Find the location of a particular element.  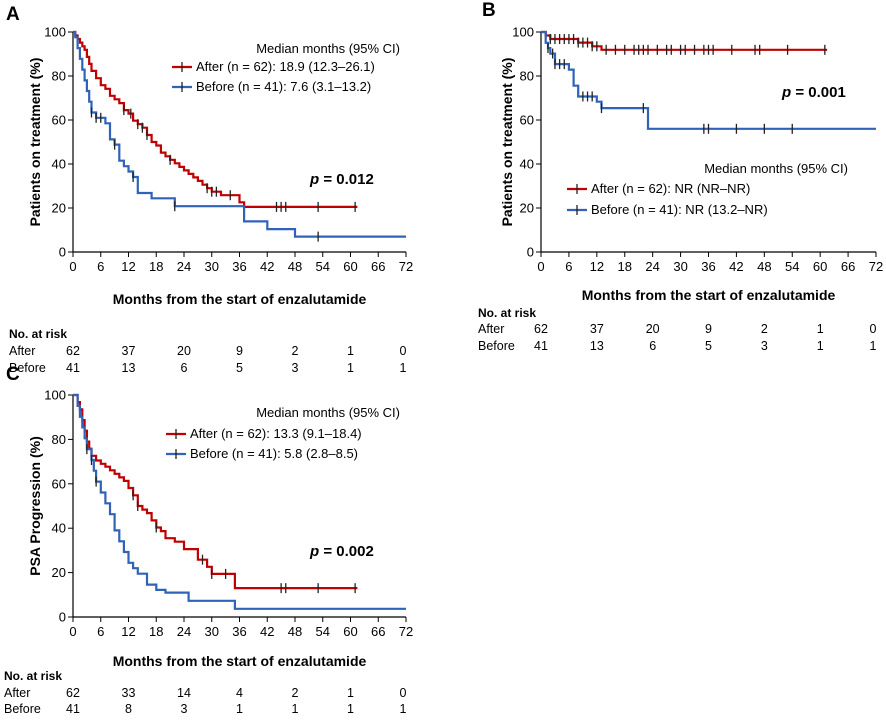

x-axis-label: Months from the start of enzalutamide is located at coordinates (240, 299).